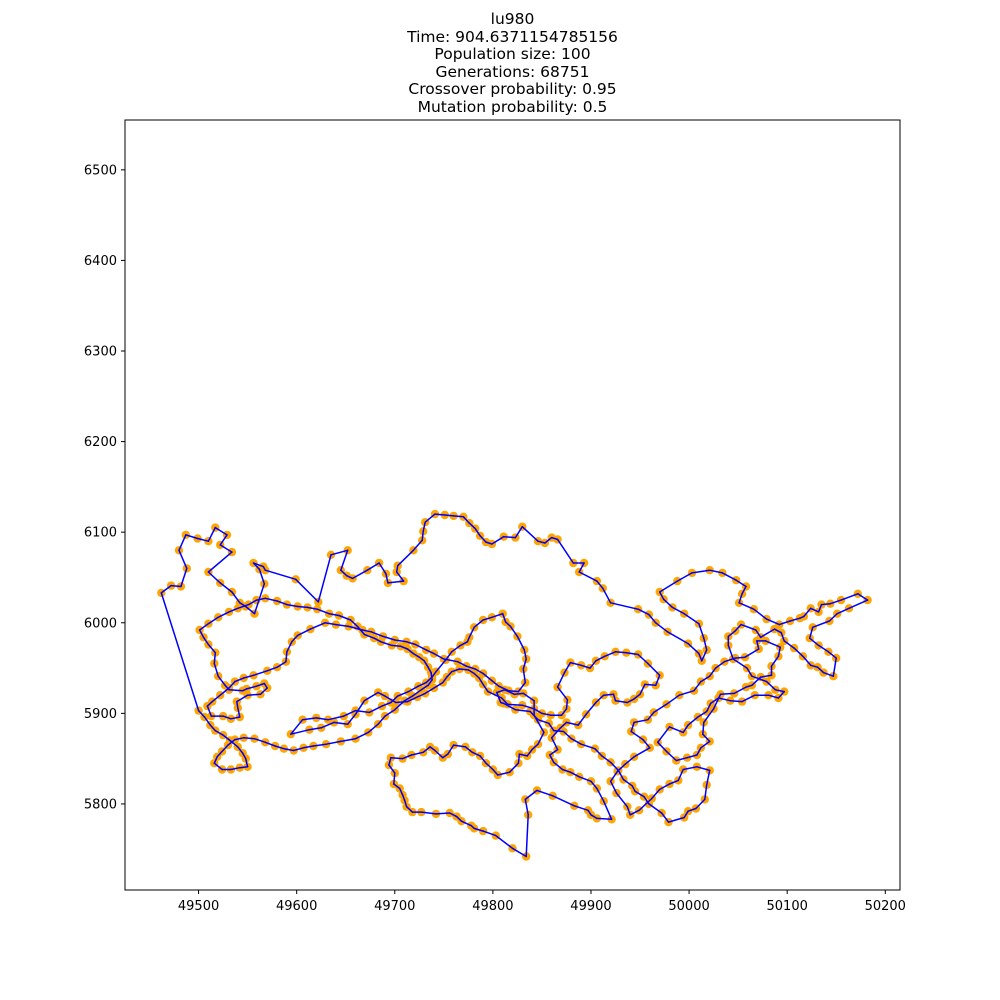 This screenshot has width=1000, height=1000. Describe the element at coordinates (513, 107) in the screenshot. I see `chart-title-line: Mutation probability: 0.5` at that location.